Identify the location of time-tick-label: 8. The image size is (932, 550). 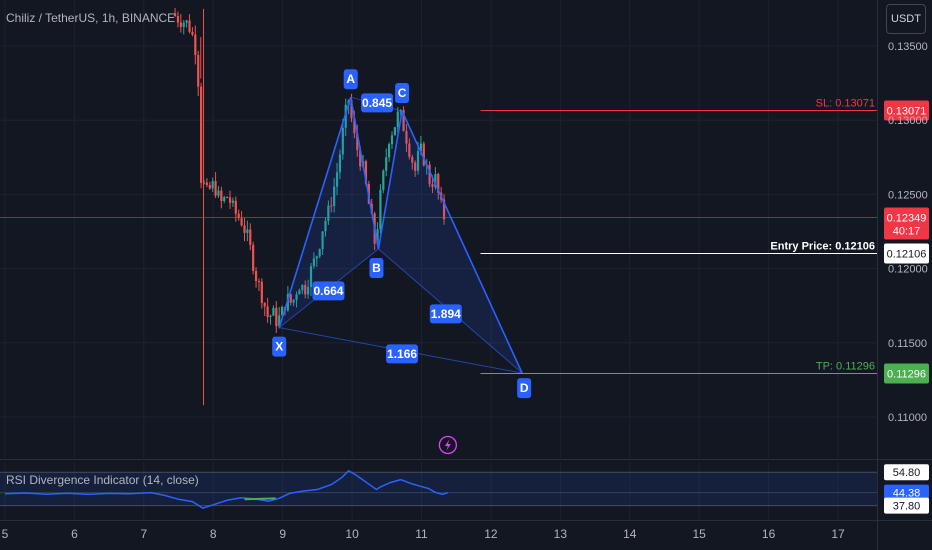
(213, 534).